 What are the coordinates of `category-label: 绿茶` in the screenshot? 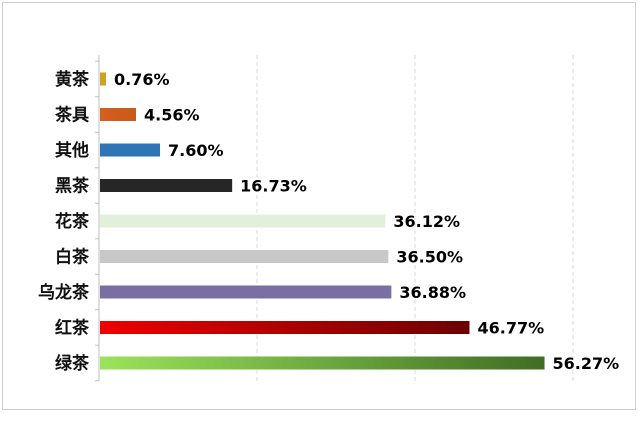 It's located at (72, 363).